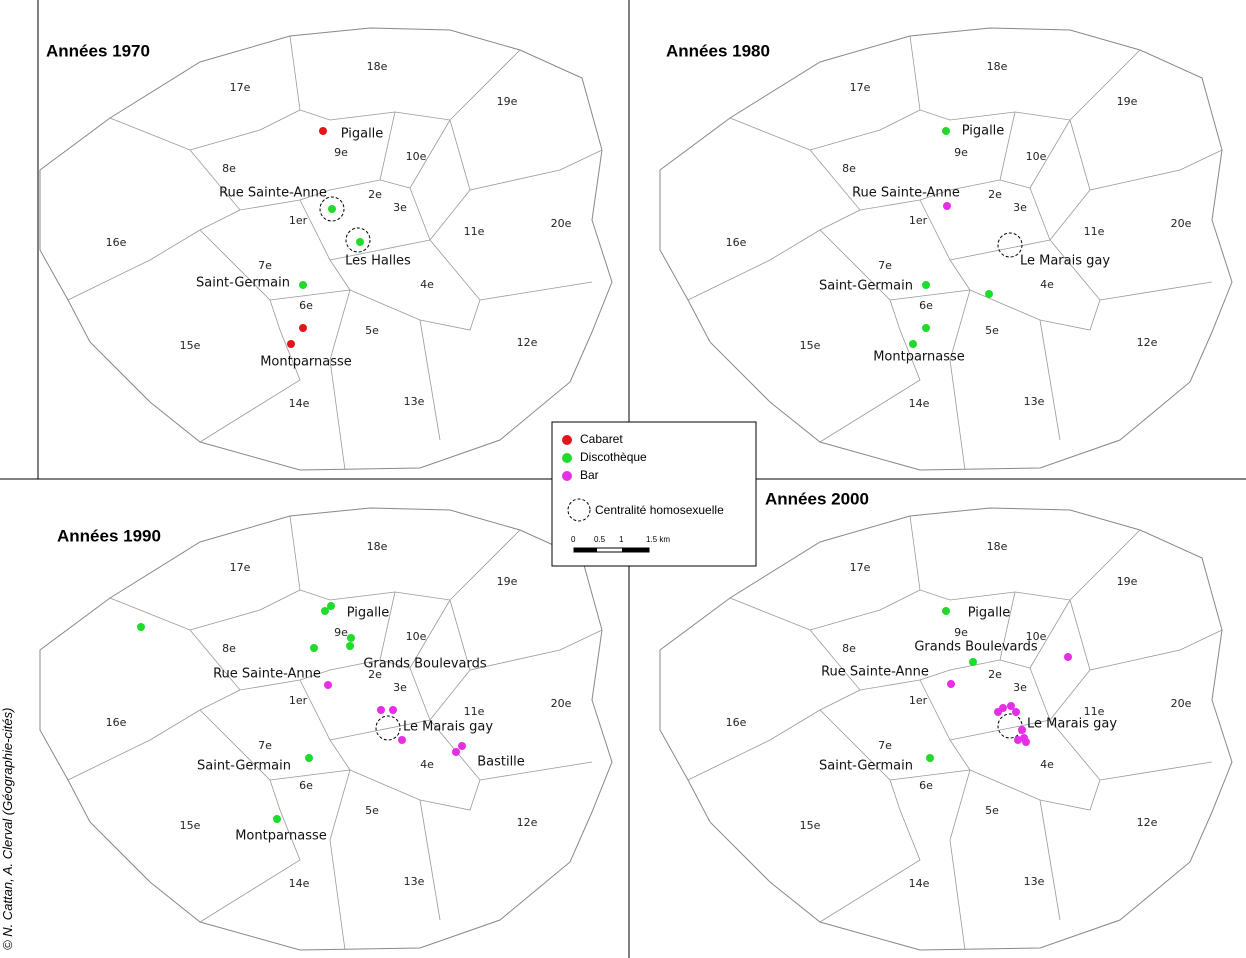  What do you see at coordinates (654, 494) in the screenshot?
I see `legend-box` at bounding box center [654, 494].